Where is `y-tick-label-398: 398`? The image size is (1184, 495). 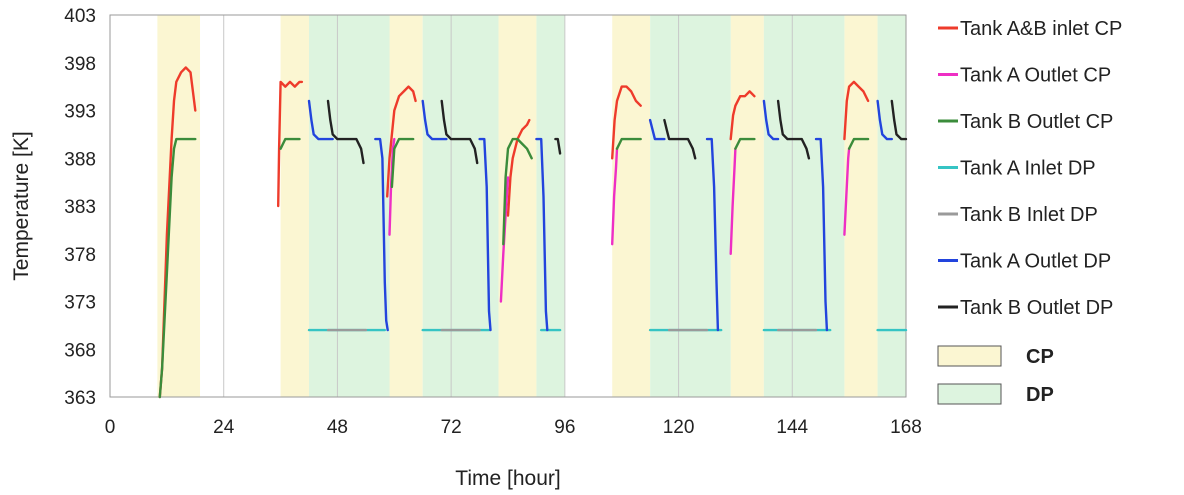 y-tick-label-398: 398 is located at coordinates (80, 64).